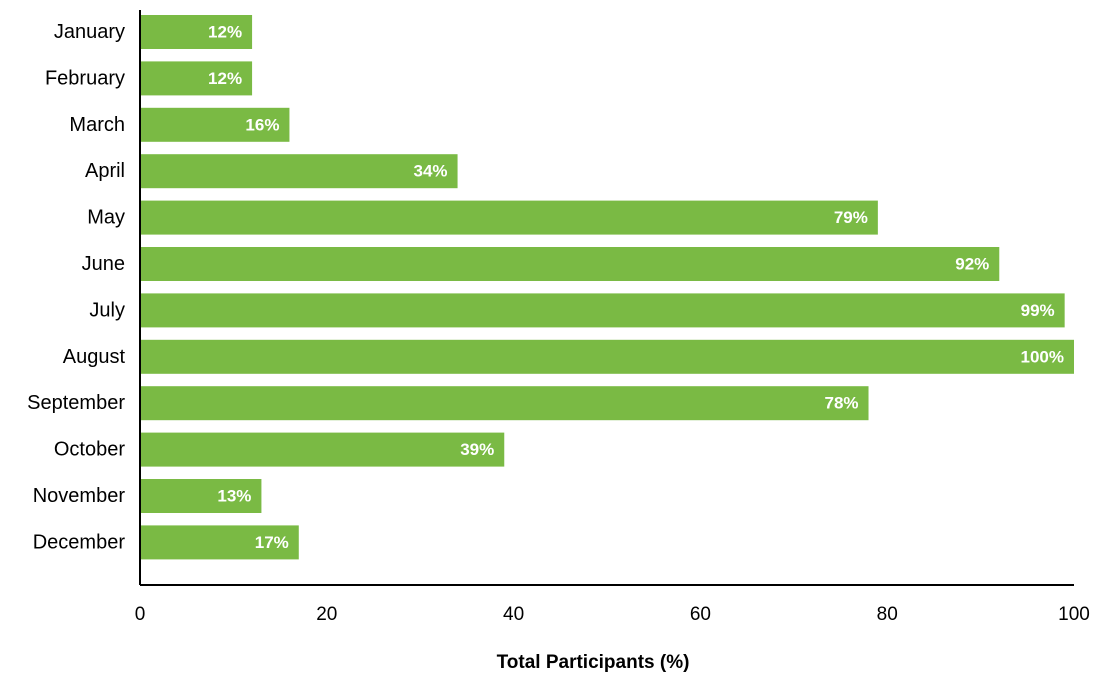 The image size is (1097, 675). Describe the element at coordinates (79, 496) in the screenshot. I see `category-label-november: November` at that location.